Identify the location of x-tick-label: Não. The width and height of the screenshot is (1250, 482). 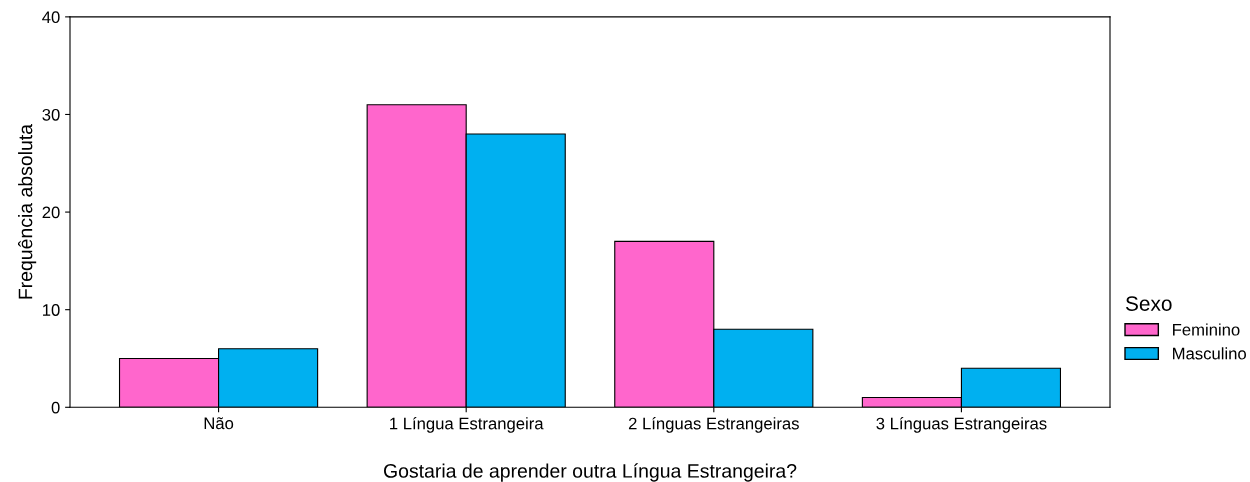
(219, 423).